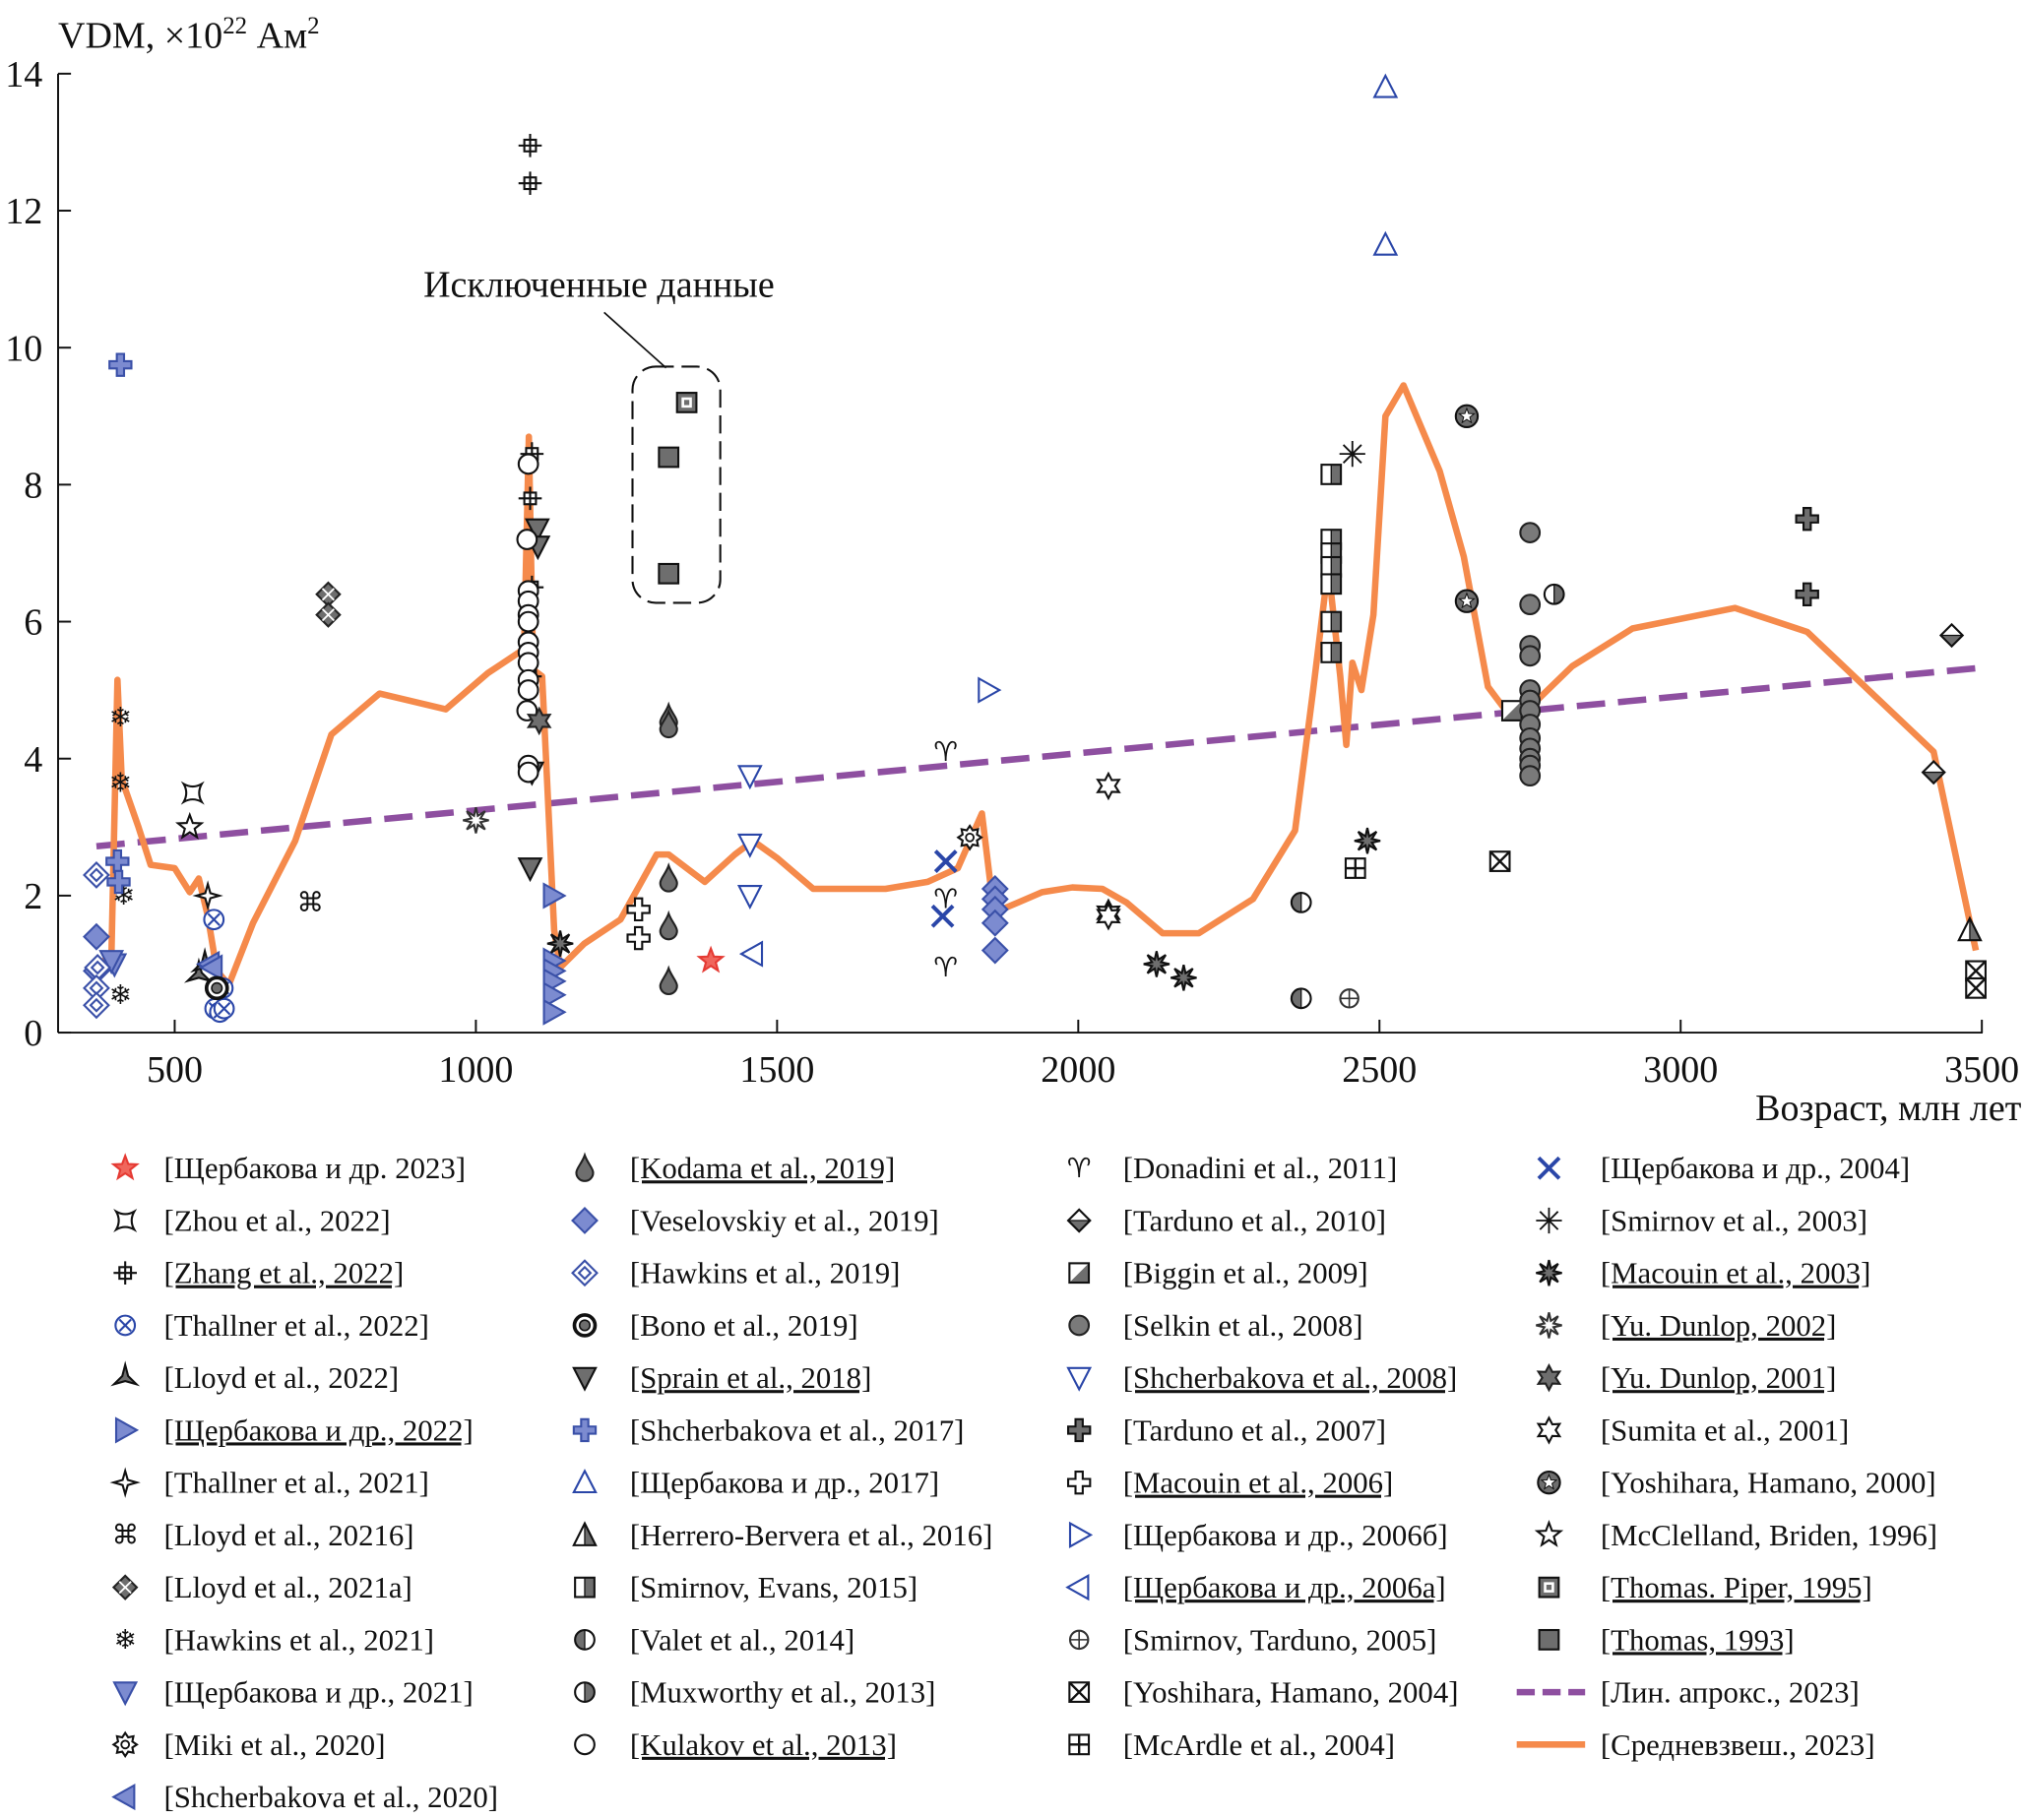 Image resolution: width=2024 pixels, height=1820 pixels. I want to click on series-triangle-down-outline, so click(749, 837).